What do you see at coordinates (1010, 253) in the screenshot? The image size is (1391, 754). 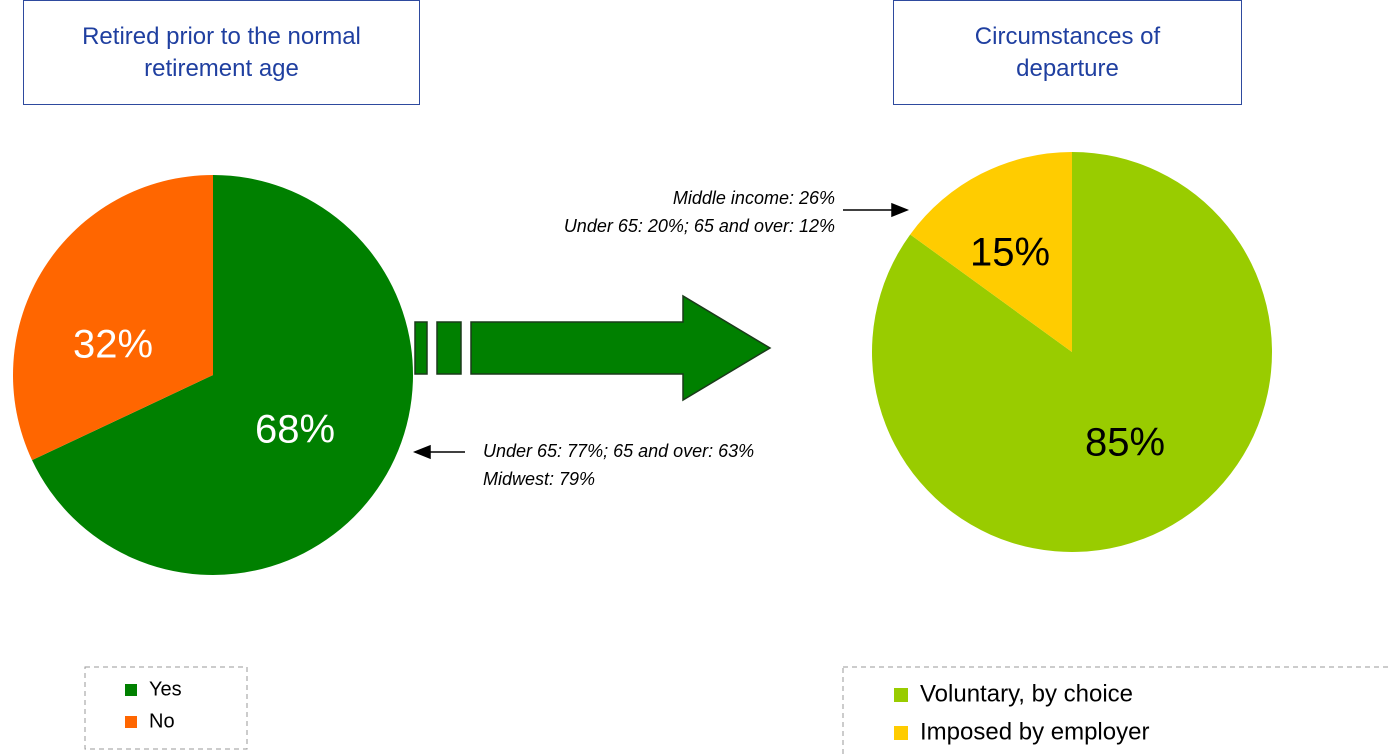 I see `slice-label: 15%` at bounding box center [1010, 253].